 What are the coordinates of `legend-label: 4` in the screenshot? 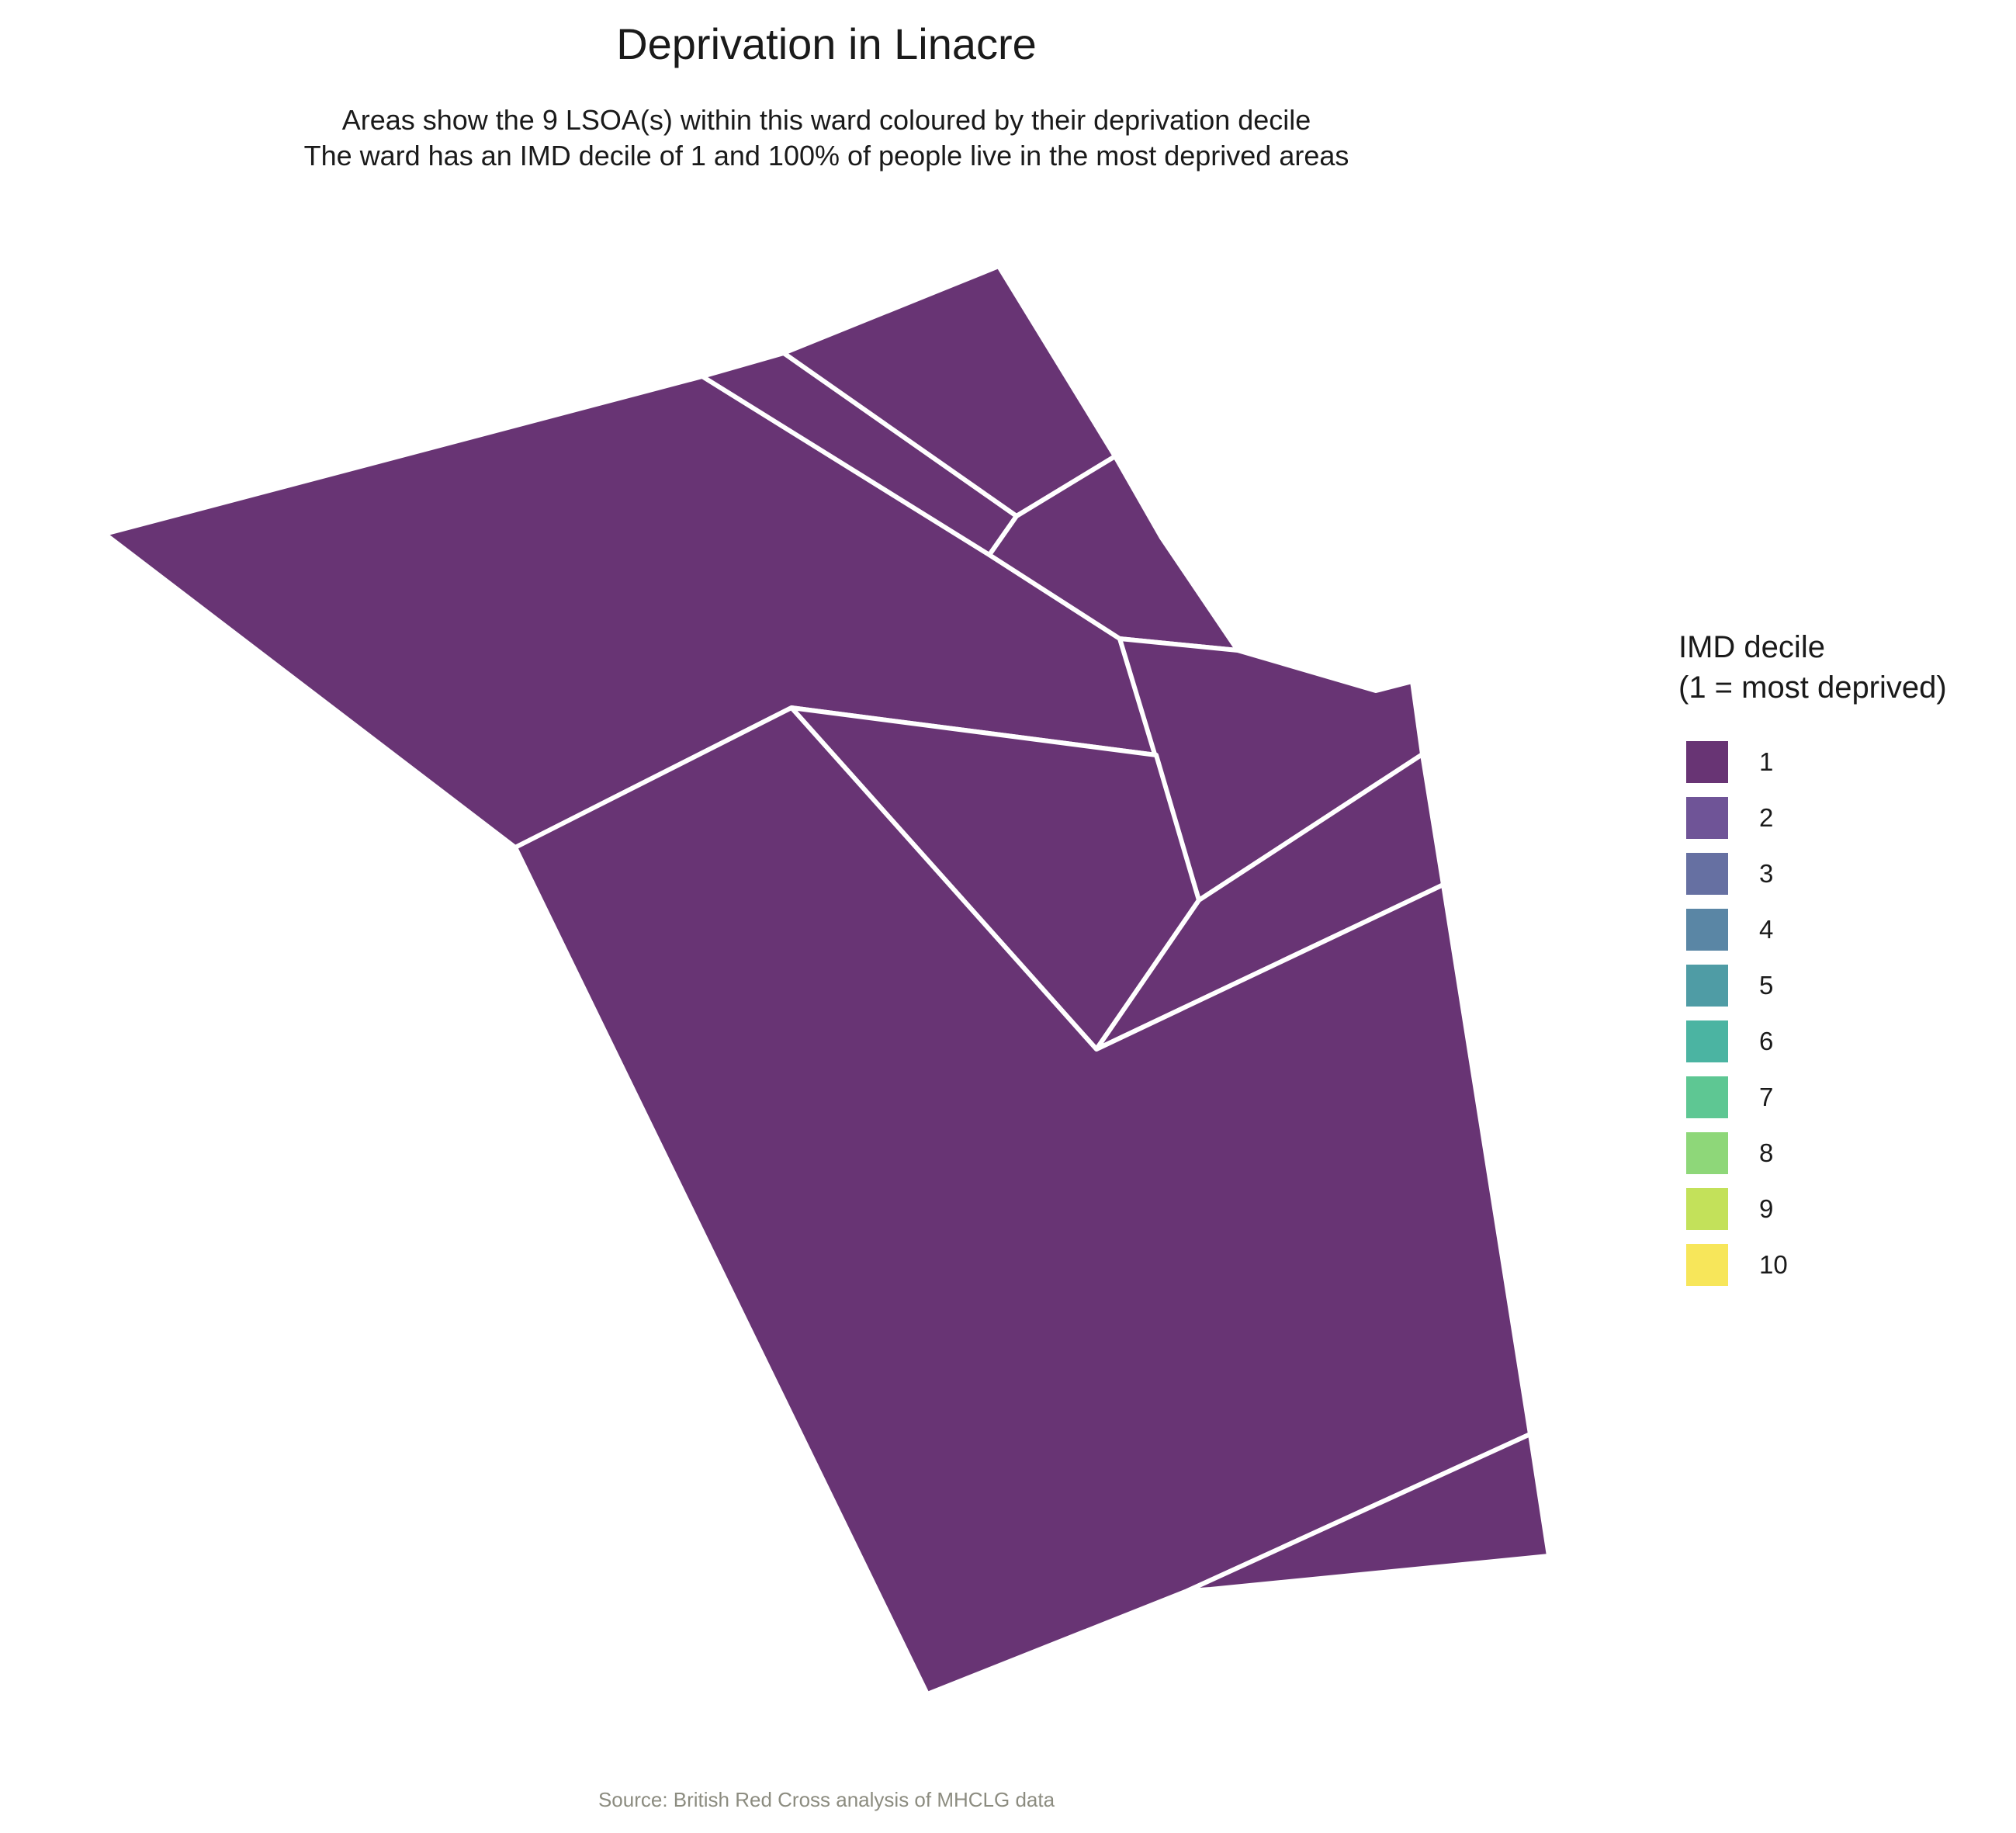 It's located at (1766, 930).